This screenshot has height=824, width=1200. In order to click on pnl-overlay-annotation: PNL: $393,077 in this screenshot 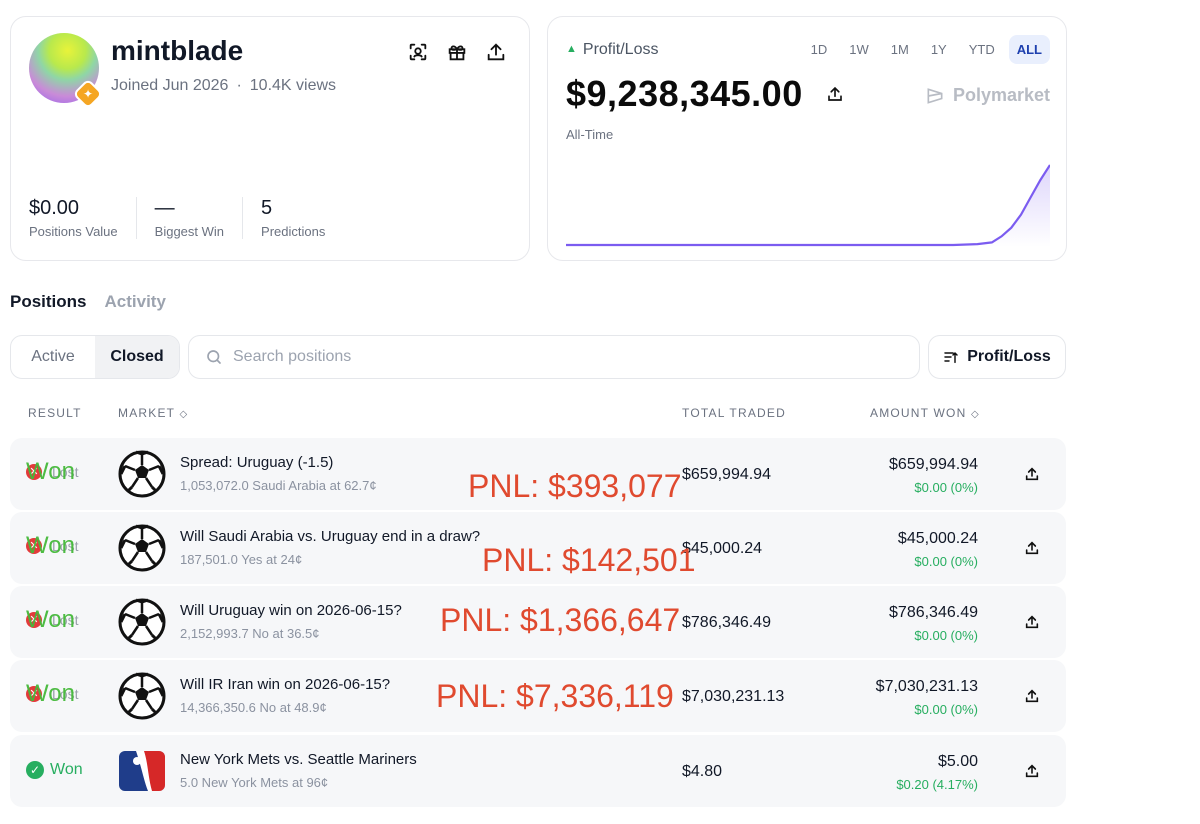, I will do `click(575, 486)`.